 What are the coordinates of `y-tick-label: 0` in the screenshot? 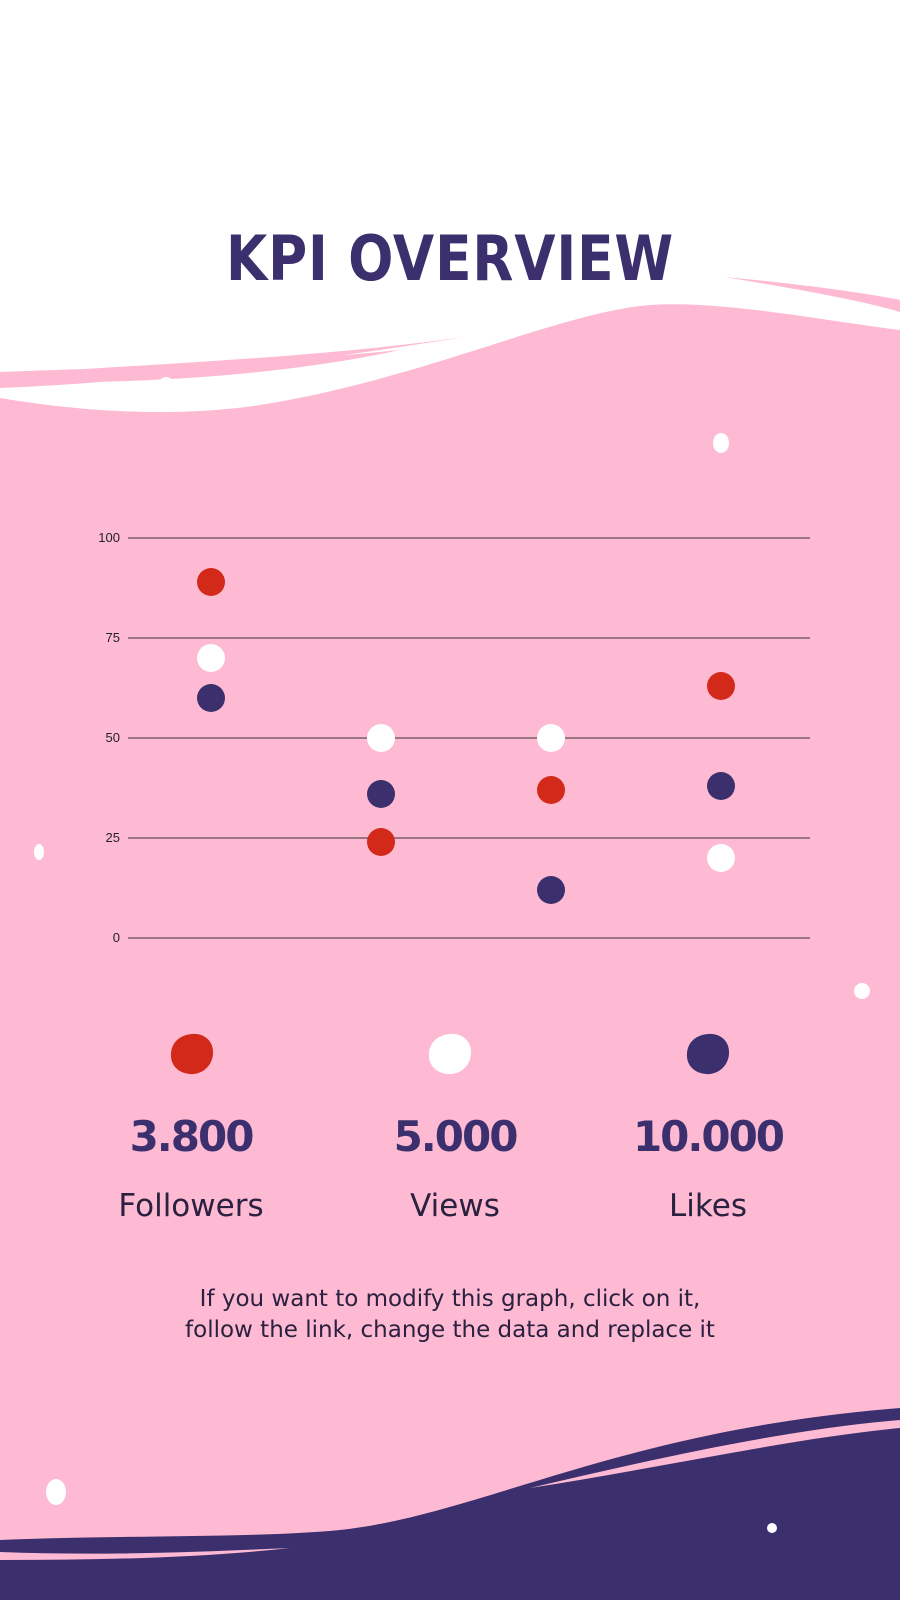 It's located at (116, 937).